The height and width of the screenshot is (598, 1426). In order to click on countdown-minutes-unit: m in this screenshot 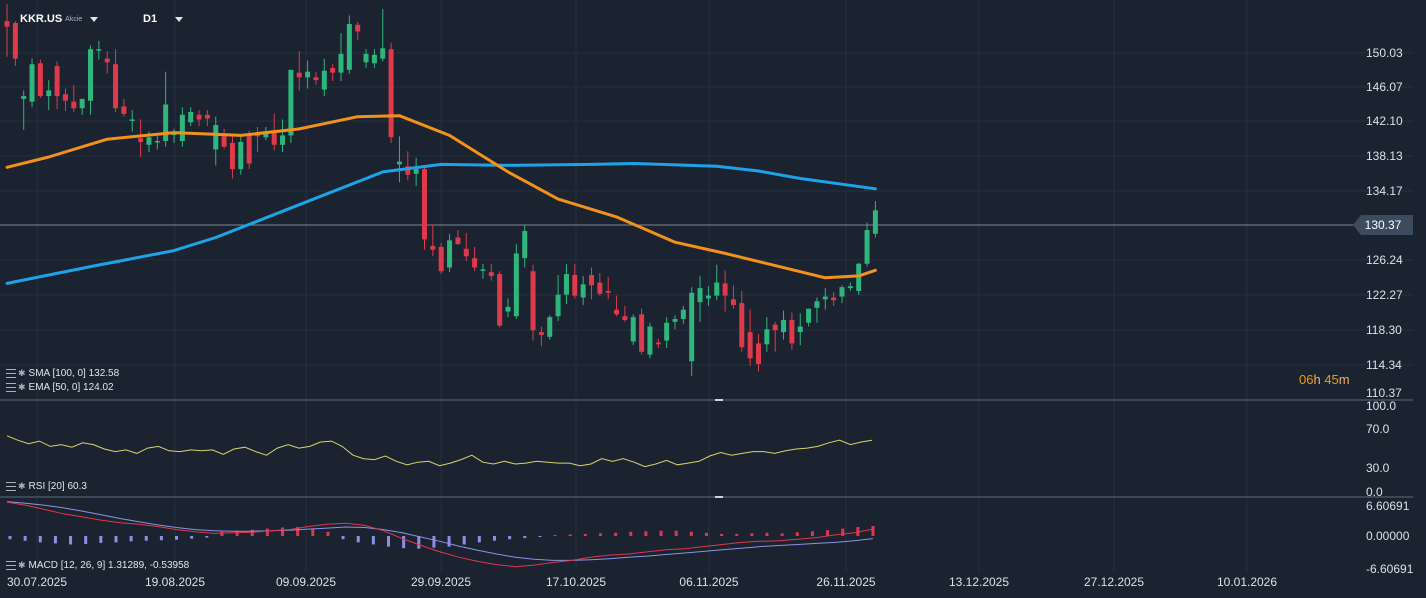, I will do `click(1344, 379)`.